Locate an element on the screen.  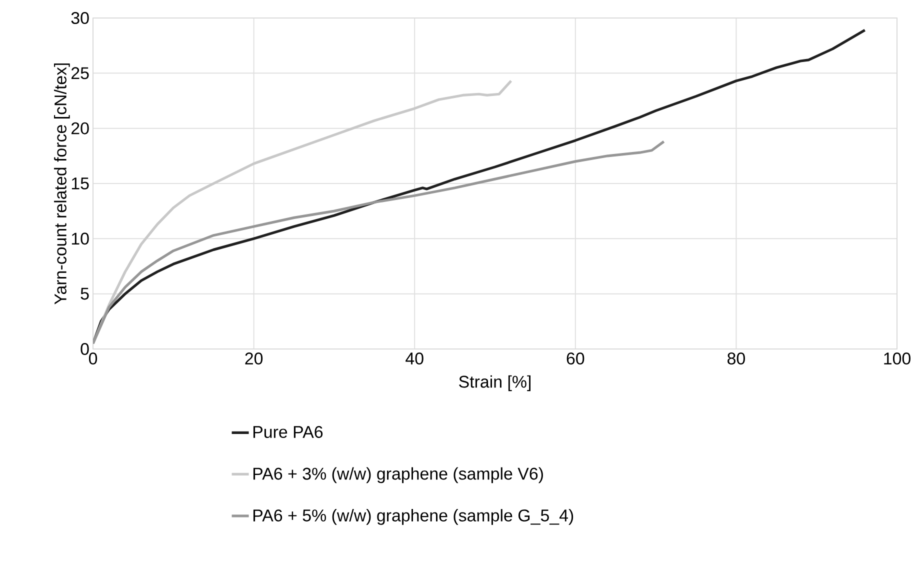
y-tick-label: 15 is located at coordinates (80, 184).